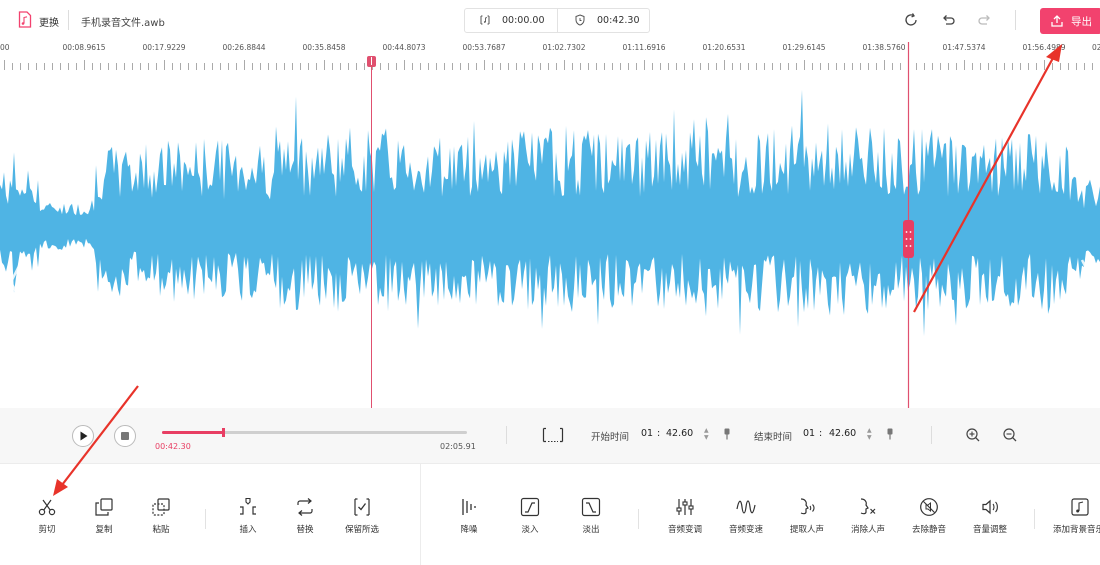 The width and height of the screenshot is (1100, 565). I want to click on ruler-tick-label: 00:35.8458, so click(324, 47).